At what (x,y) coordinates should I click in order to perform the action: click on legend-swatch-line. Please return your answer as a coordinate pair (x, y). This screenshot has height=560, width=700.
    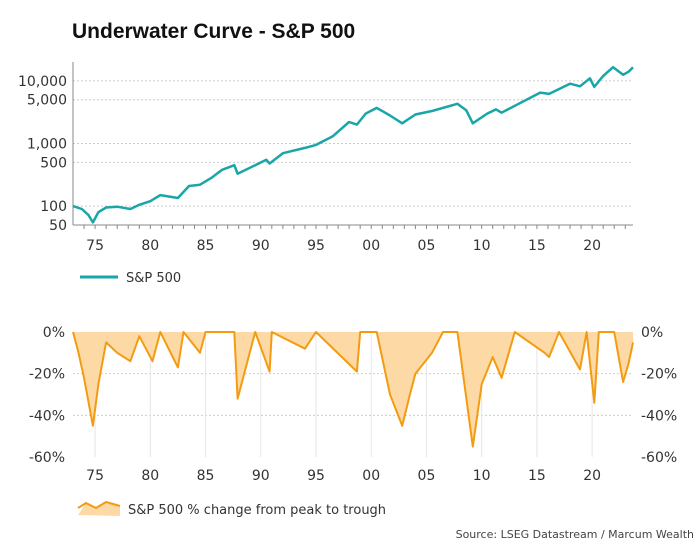
    Looking at the image, I should click on (99, 505).